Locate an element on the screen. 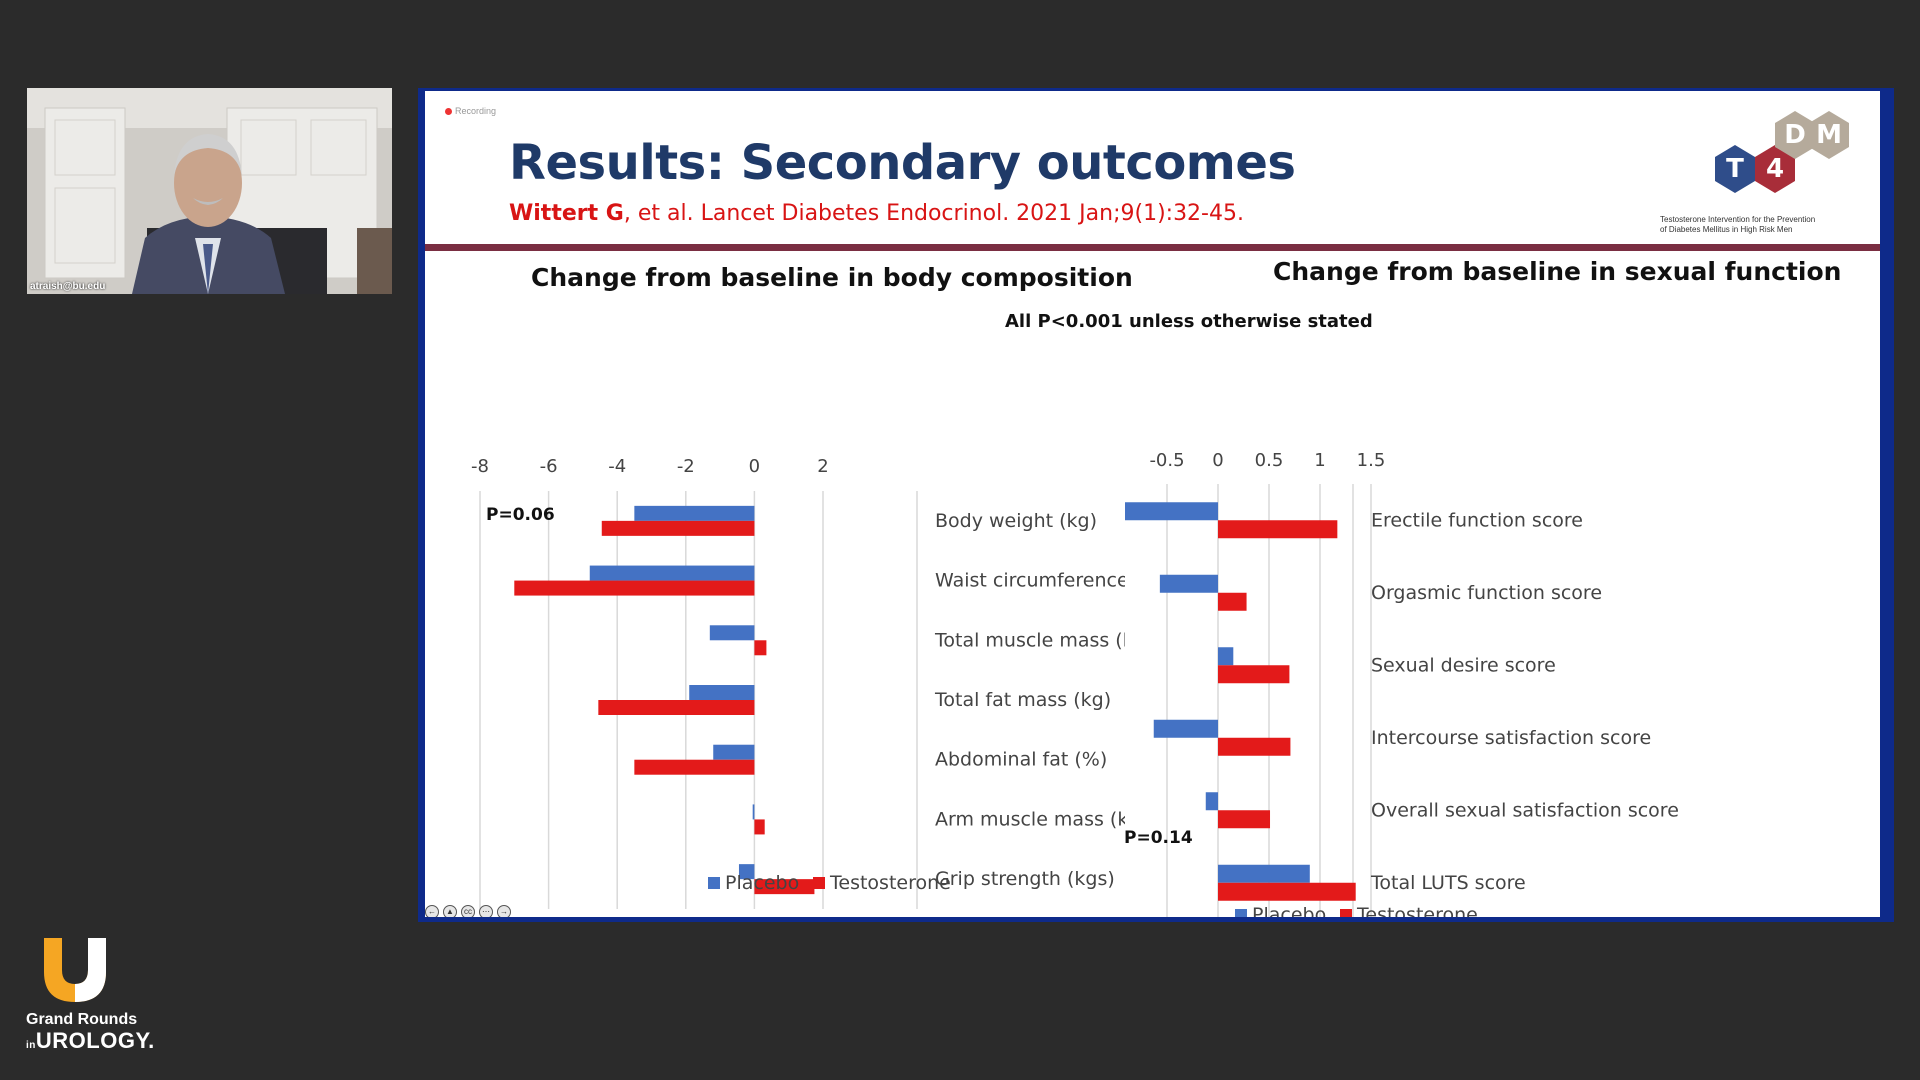 The width and height of the screenshot is (1920, 1080). brand-line-2-text: UROLOGY. is located at coordinates (95, 1040).